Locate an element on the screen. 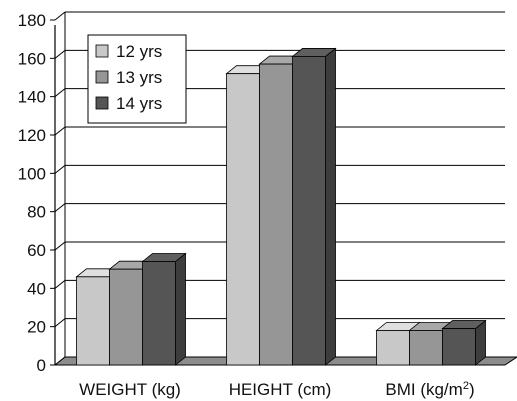 This screenshot has height=401, width=517. x-category-label: HEIGHT (cm) is located at coordinates (280, 389).